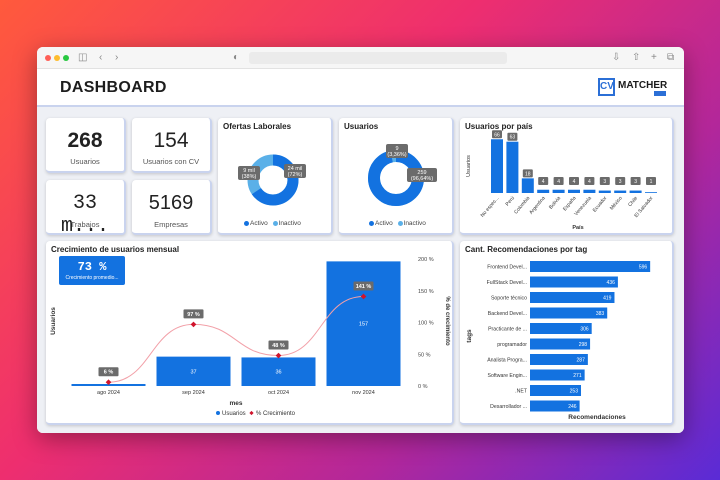  What do you see at coordinates (426, 292) in the screenshot?
I see `y2-tick-label: 150 %` at bounding box center [426, 292].